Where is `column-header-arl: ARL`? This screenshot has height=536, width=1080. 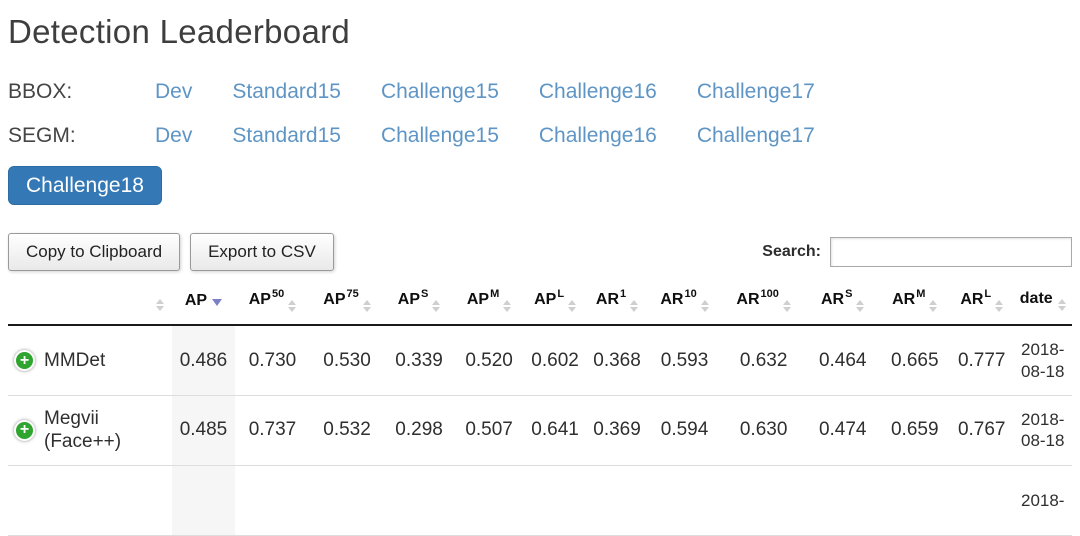
column-header-arl: ARL is located at coordinates (982, 303).